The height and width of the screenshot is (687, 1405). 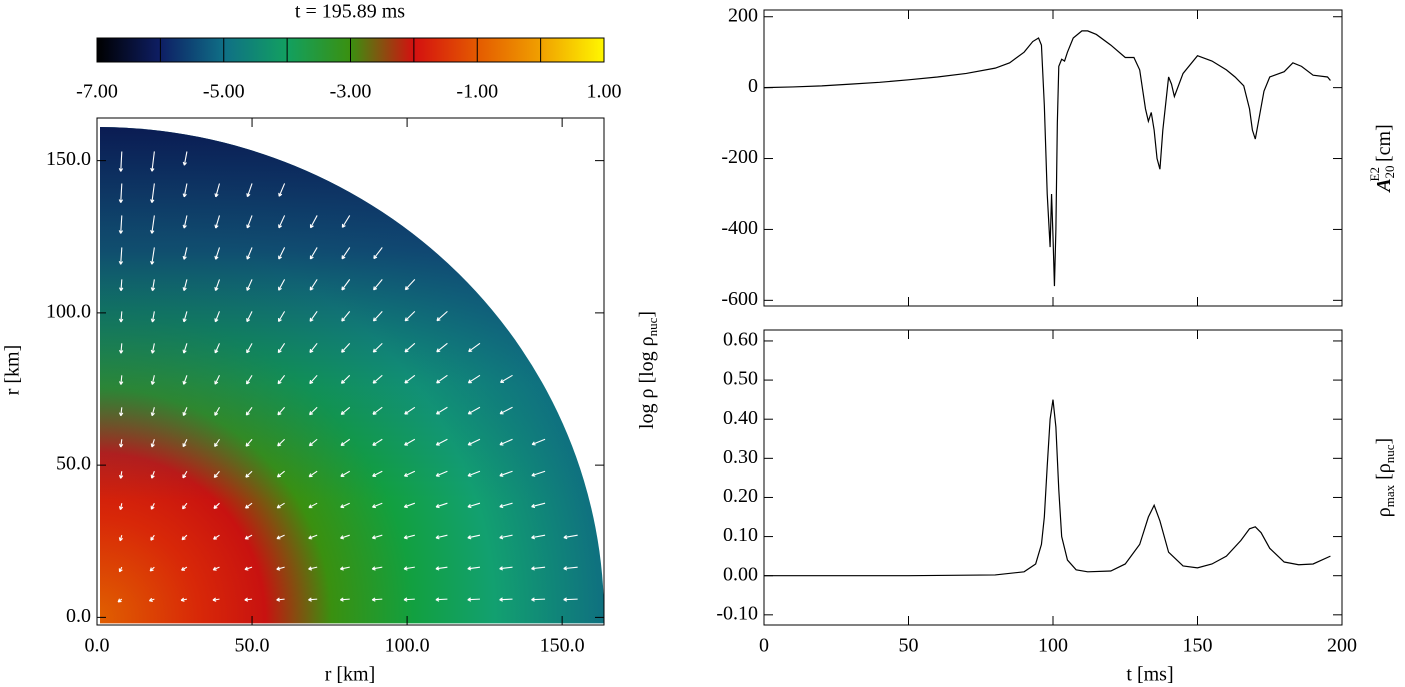 What do you see at coordinates (740, 340) in the screenshot?
I see `y-tick-label: 0.60` at bounding box center [740, 340].